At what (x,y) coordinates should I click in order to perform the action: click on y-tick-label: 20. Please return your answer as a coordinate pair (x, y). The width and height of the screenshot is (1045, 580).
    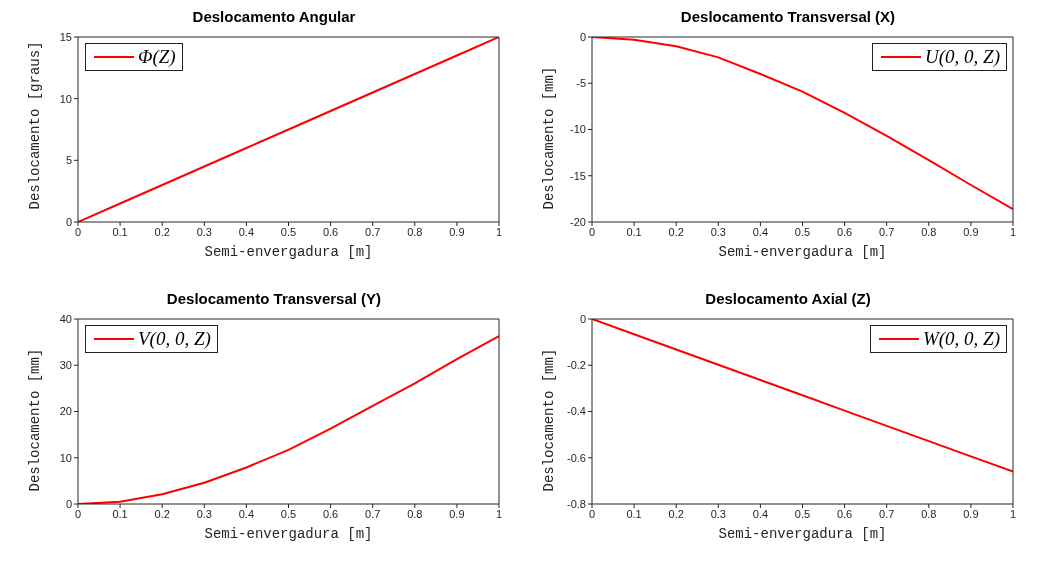
    Looking at the image, I should click on (65, 411).